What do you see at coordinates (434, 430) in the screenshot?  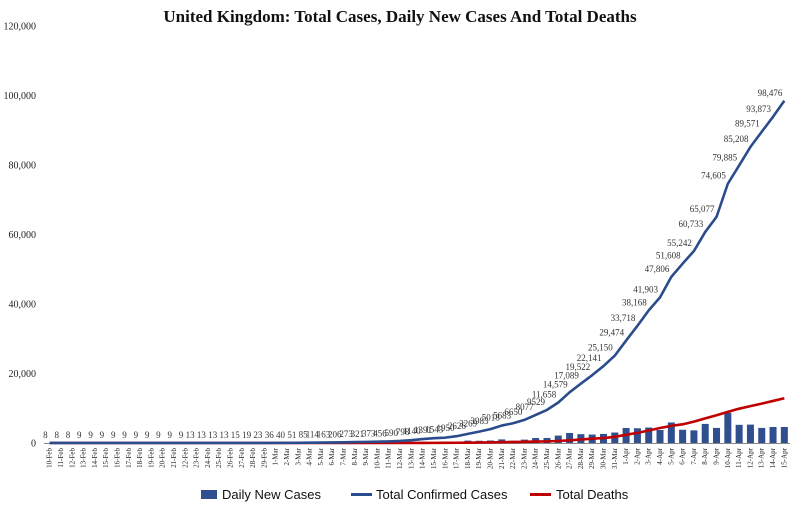 I see `total-cases-data-label: 1543` at bounding box center [434, 430].